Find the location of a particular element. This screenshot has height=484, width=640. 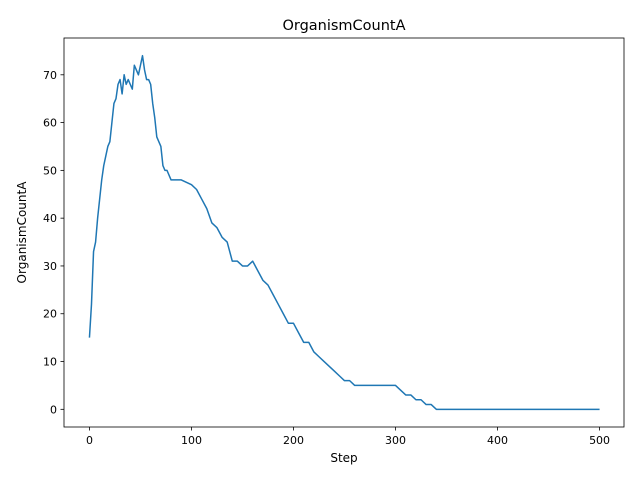

y-tick-label: 50 is located at coordinates (50, 170).